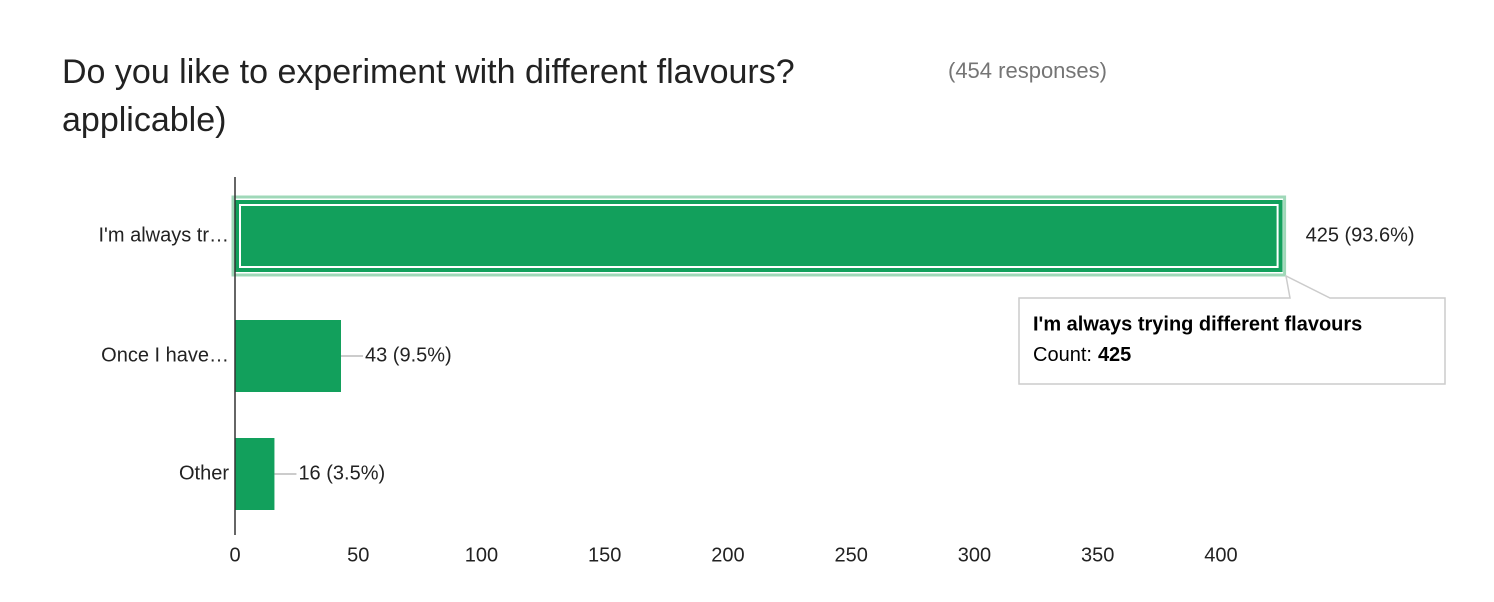  Describe the element at coordinates (1097, 555) in the screenshot. I see `x-tick-label: 350` at that location.